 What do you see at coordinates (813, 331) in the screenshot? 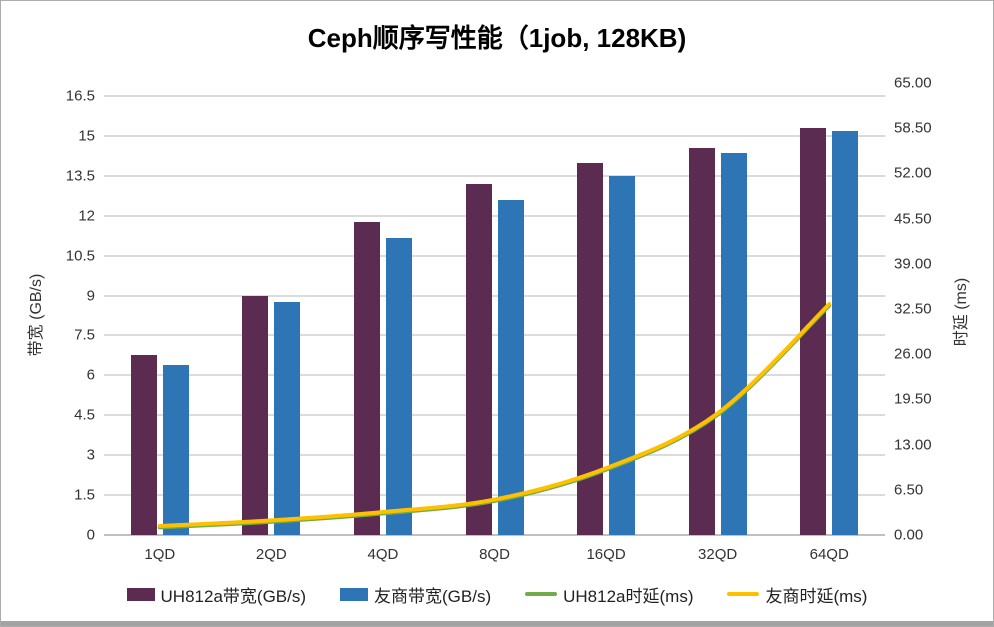
I see `bar-uh812a-bandwidth-64qd` at bounding box center [813, 331].